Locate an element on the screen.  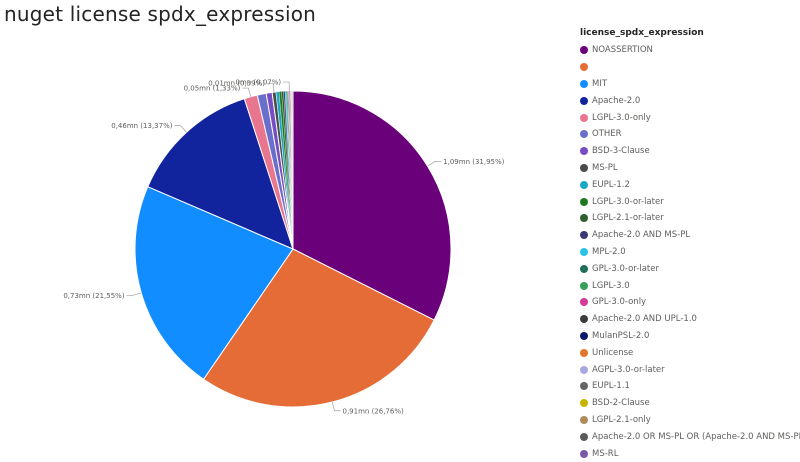
legend-item: Apache-2.0 AND UPL-1.0 is located at coordinates (690, 319).